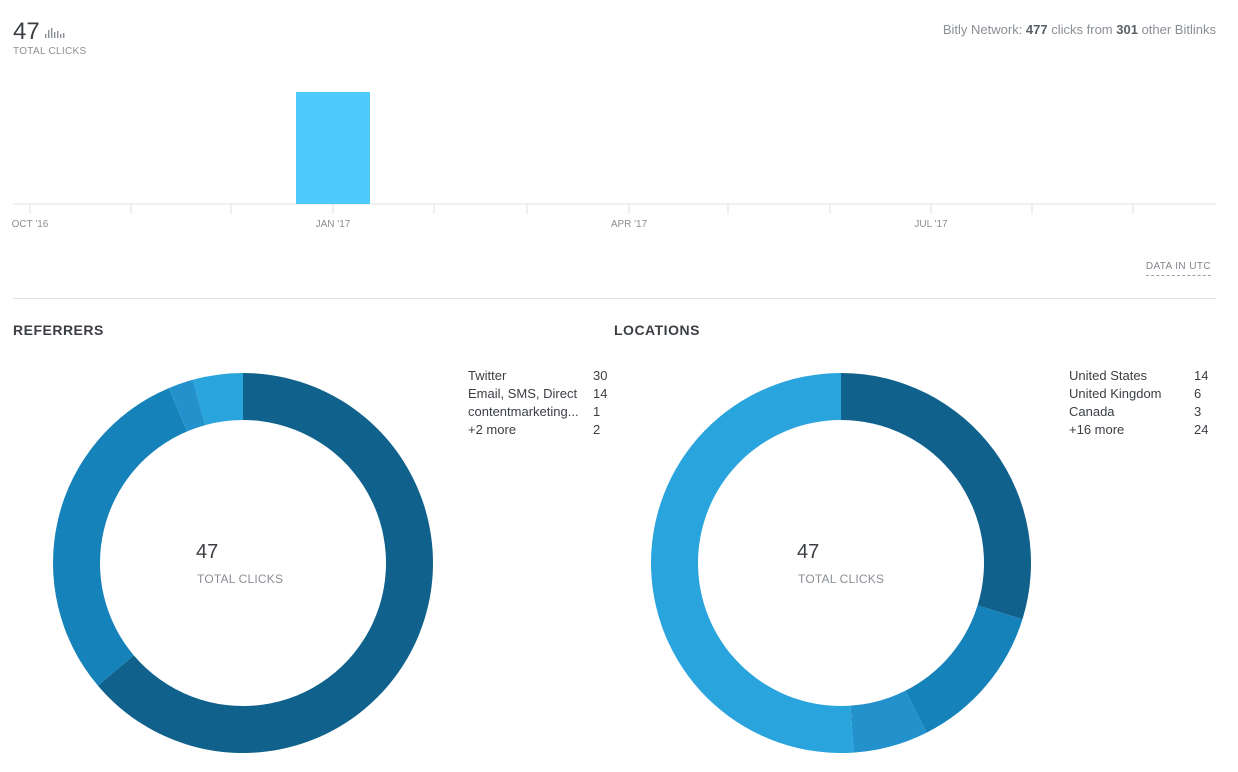 The height and width of the screenshot is (772, 1238). What do you see at coordinates (58, 330) in the screenshot?
I see `referrers-title: REFERRERS` at bounding box center [58, 330].